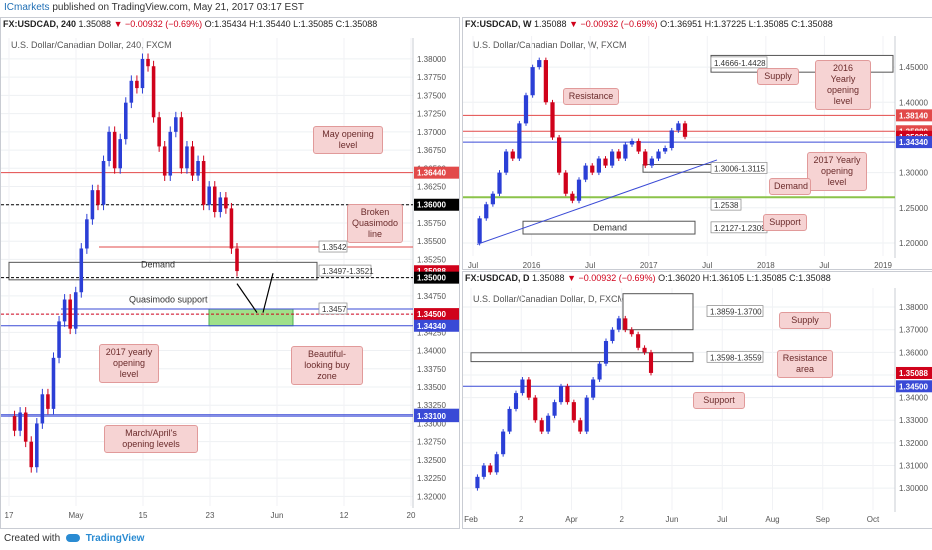  Describe the element at coordinates (740, 228) in the screenshot. I see `level-box-label: 1.2127-1.2309` at that location.